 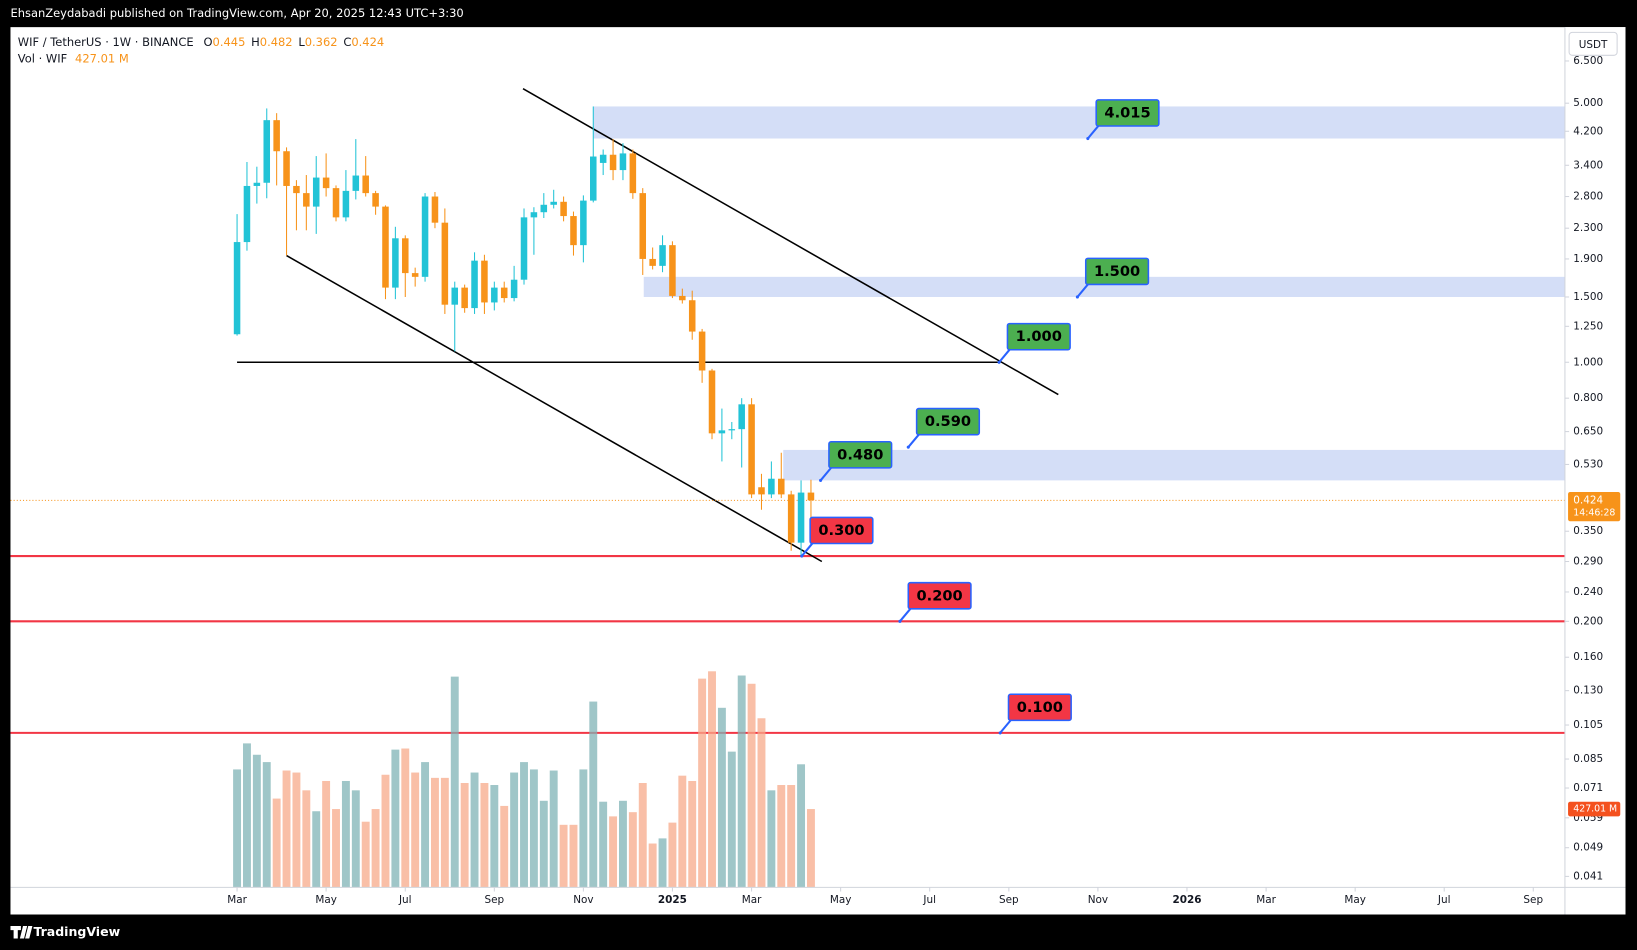 I want to click on ohlc-value: 0.424, so click(x=367, y=41).